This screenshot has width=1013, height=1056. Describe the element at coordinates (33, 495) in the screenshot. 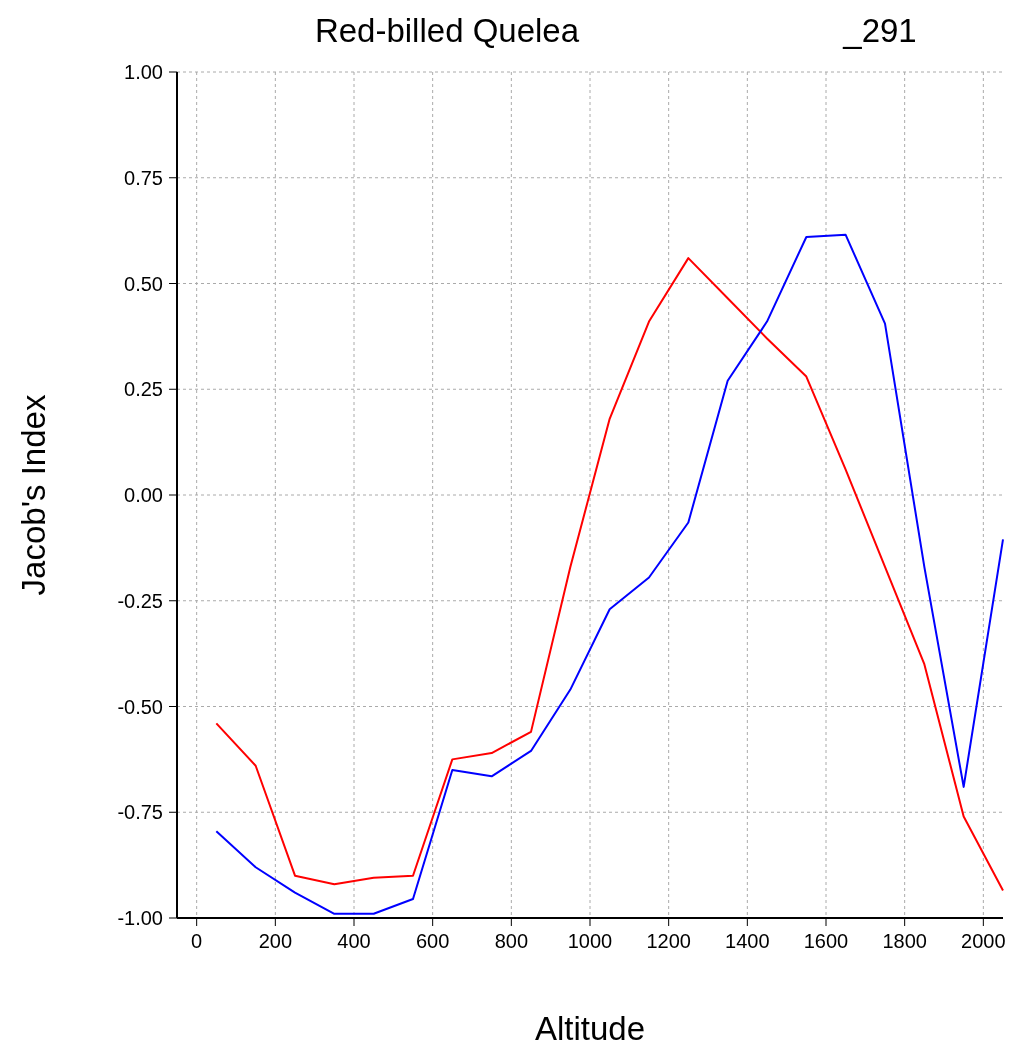

I see `y-axis-title: Jacob's Index` at that location.